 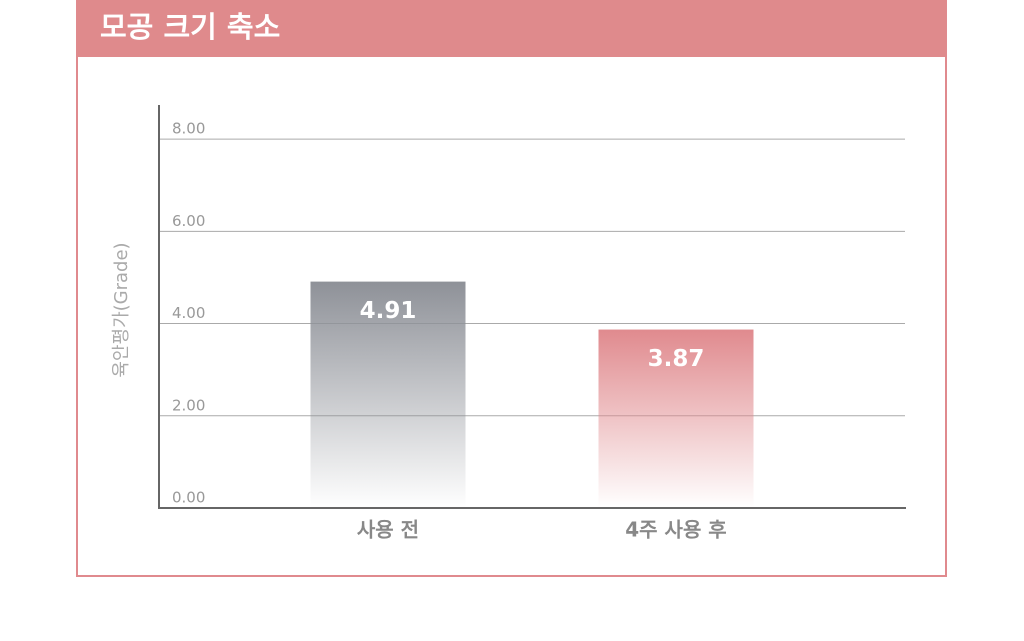 What do you see at coordinates (388, 530) in the screenshot?
I see `x-tick-label: 사용 전` at bounding box center [388, 530].